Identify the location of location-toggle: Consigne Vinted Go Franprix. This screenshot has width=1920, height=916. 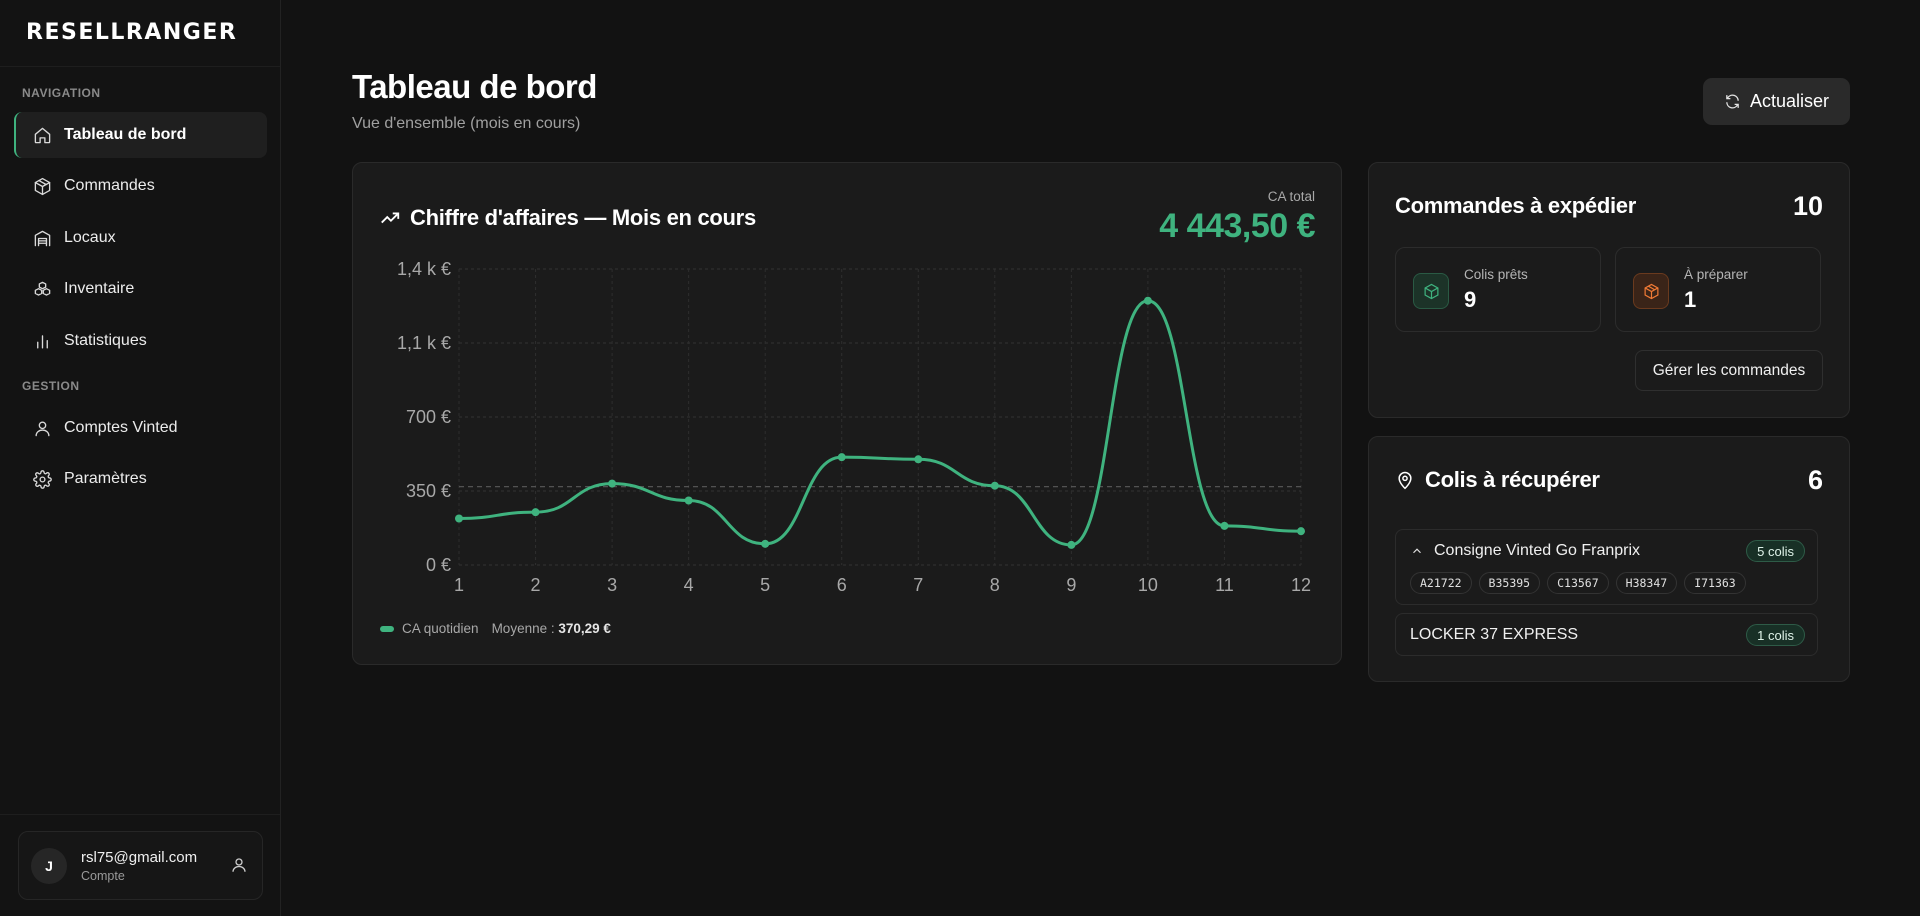
(1525, 551).